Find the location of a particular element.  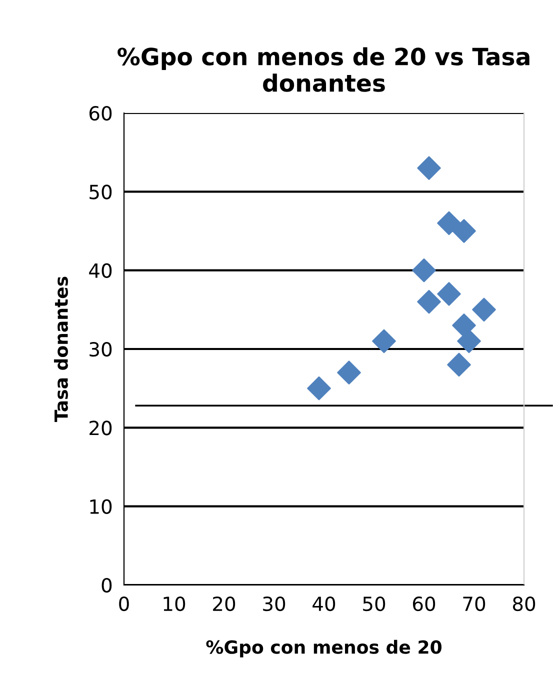

x-tick-label: 60 is located at coordinates (424, 604).